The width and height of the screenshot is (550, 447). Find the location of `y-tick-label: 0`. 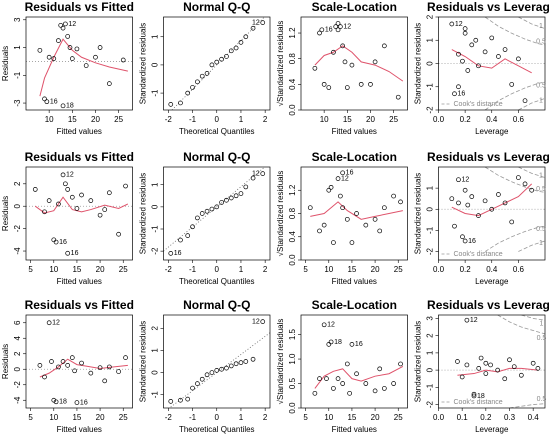

y-tick-label: 0 is located at coordinates (155, 206).